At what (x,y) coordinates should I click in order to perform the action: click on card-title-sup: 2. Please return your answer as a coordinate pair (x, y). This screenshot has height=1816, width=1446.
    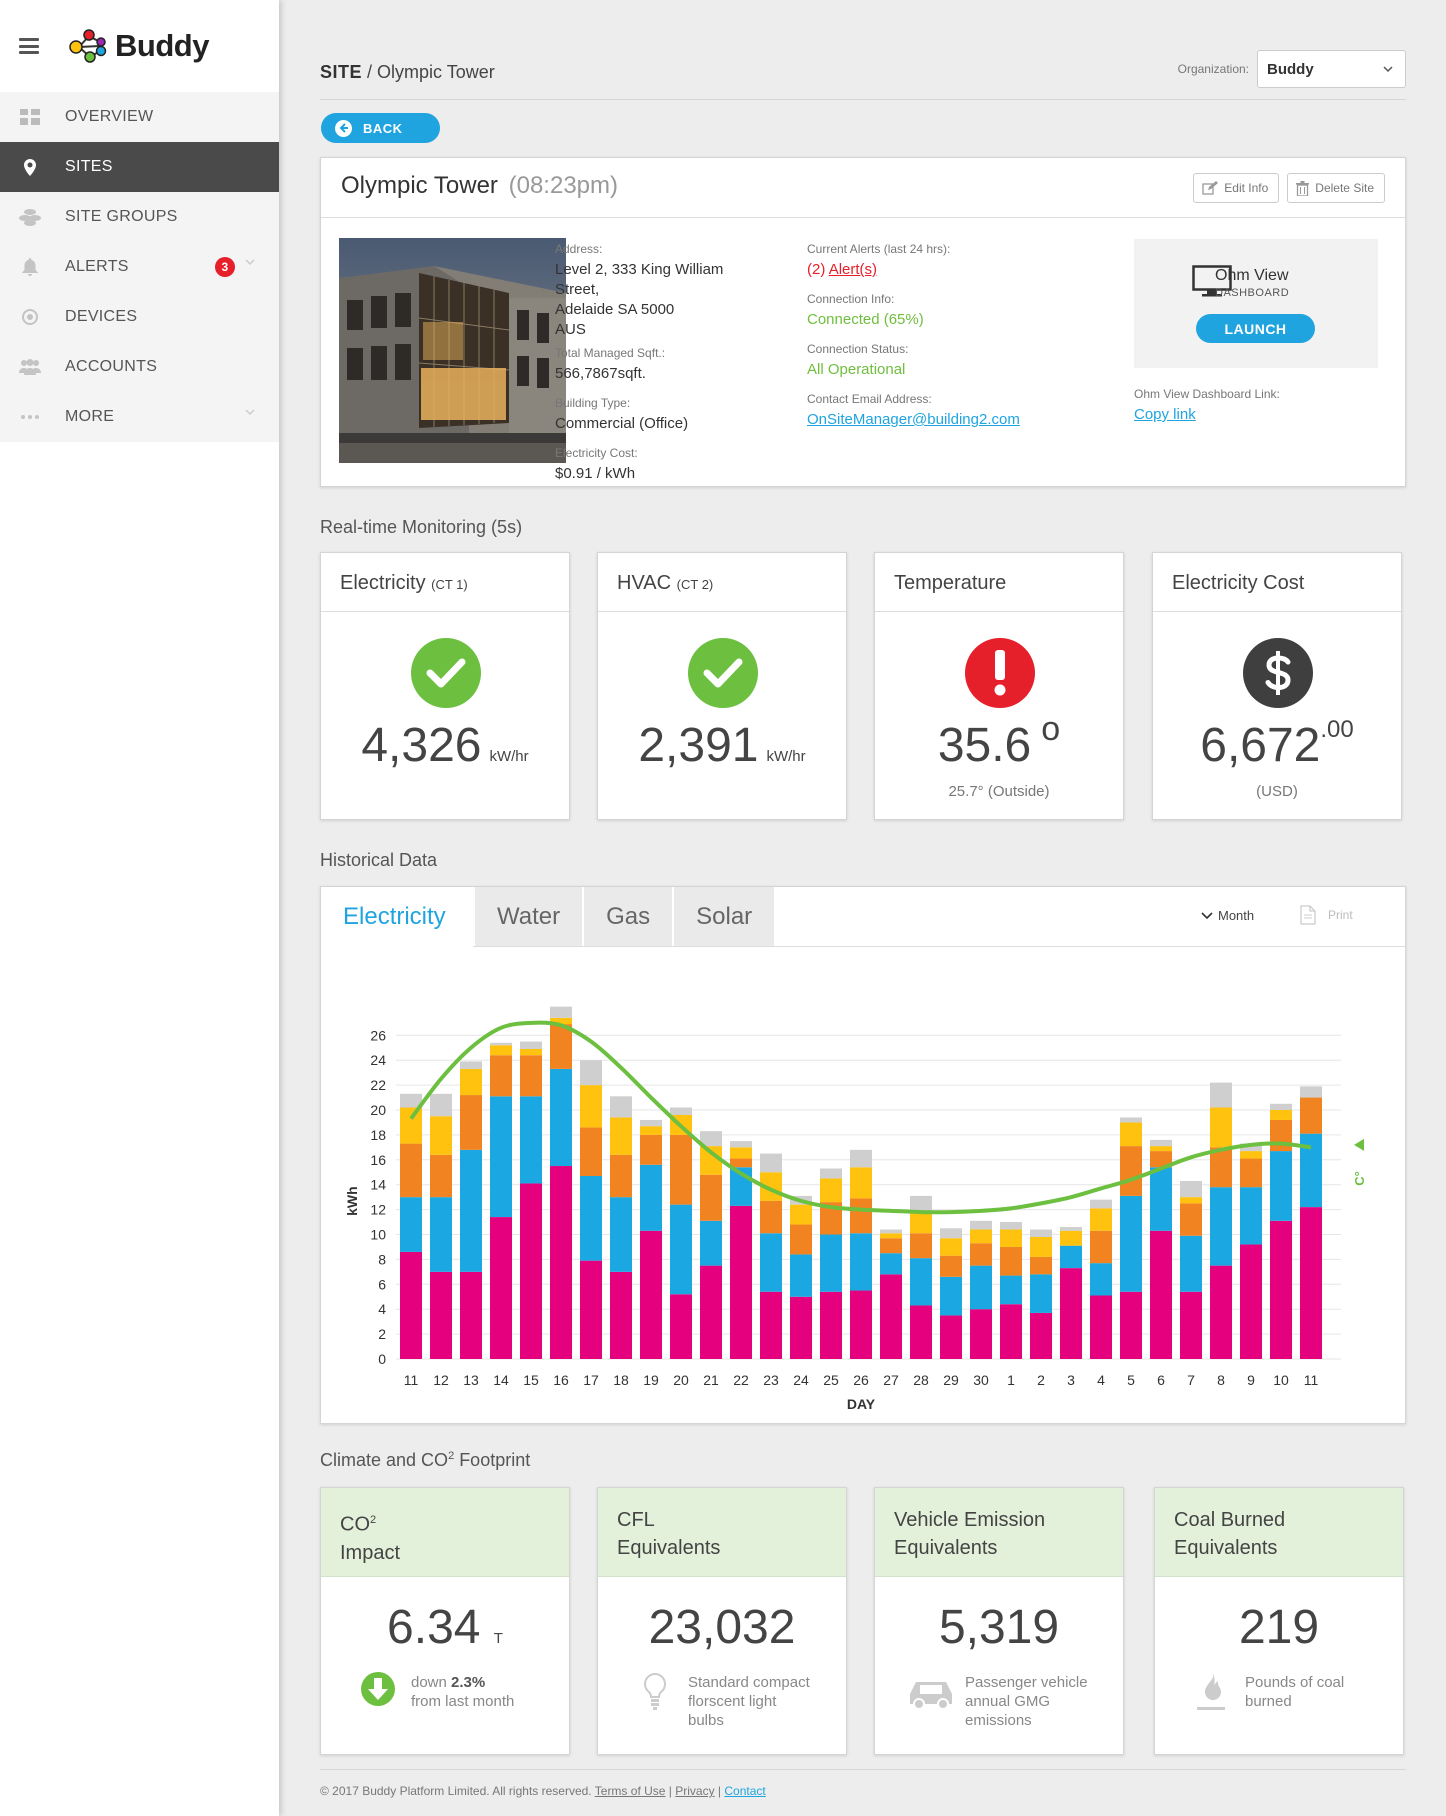
    Looking at the image, I should click on (373, 1520).